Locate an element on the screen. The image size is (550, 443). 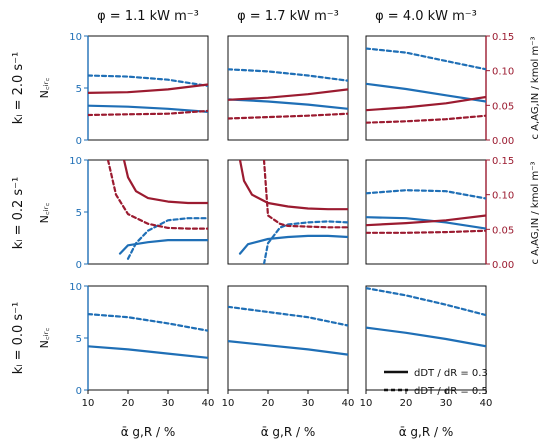
legend: dDT / dR = 0.3 dDT / dR = 0.5 is located at coordinates (436, 382).